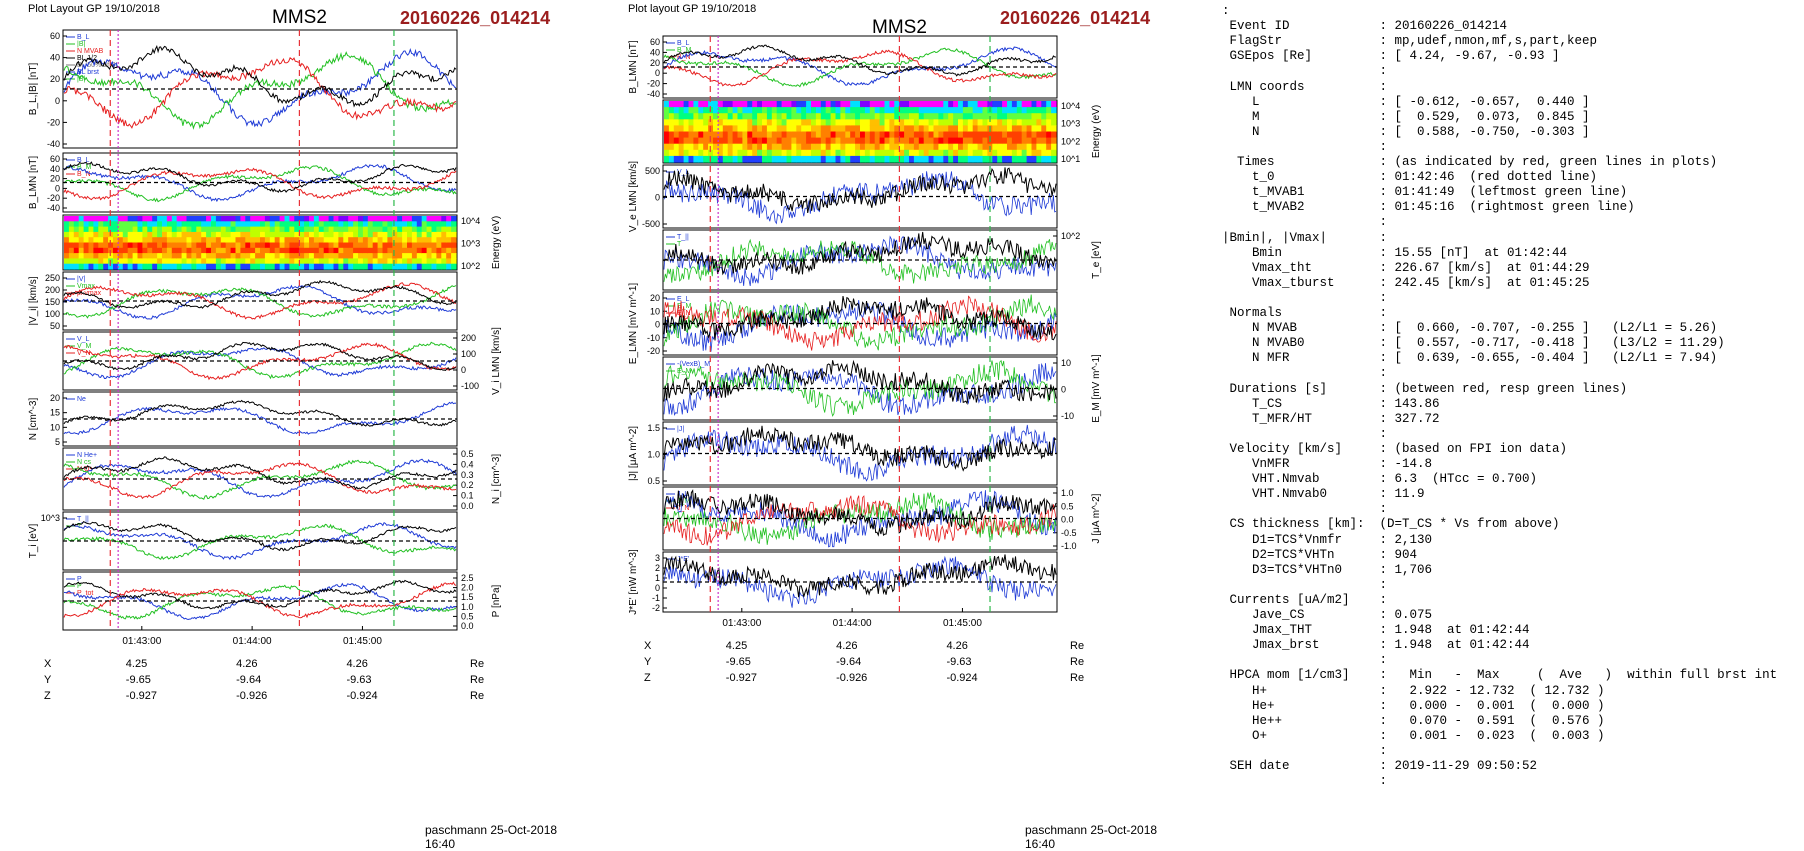  What do you see at coordinates (79, 526) in the screenshot?
I see `legend-label: T` at bounding box center [79, 526].